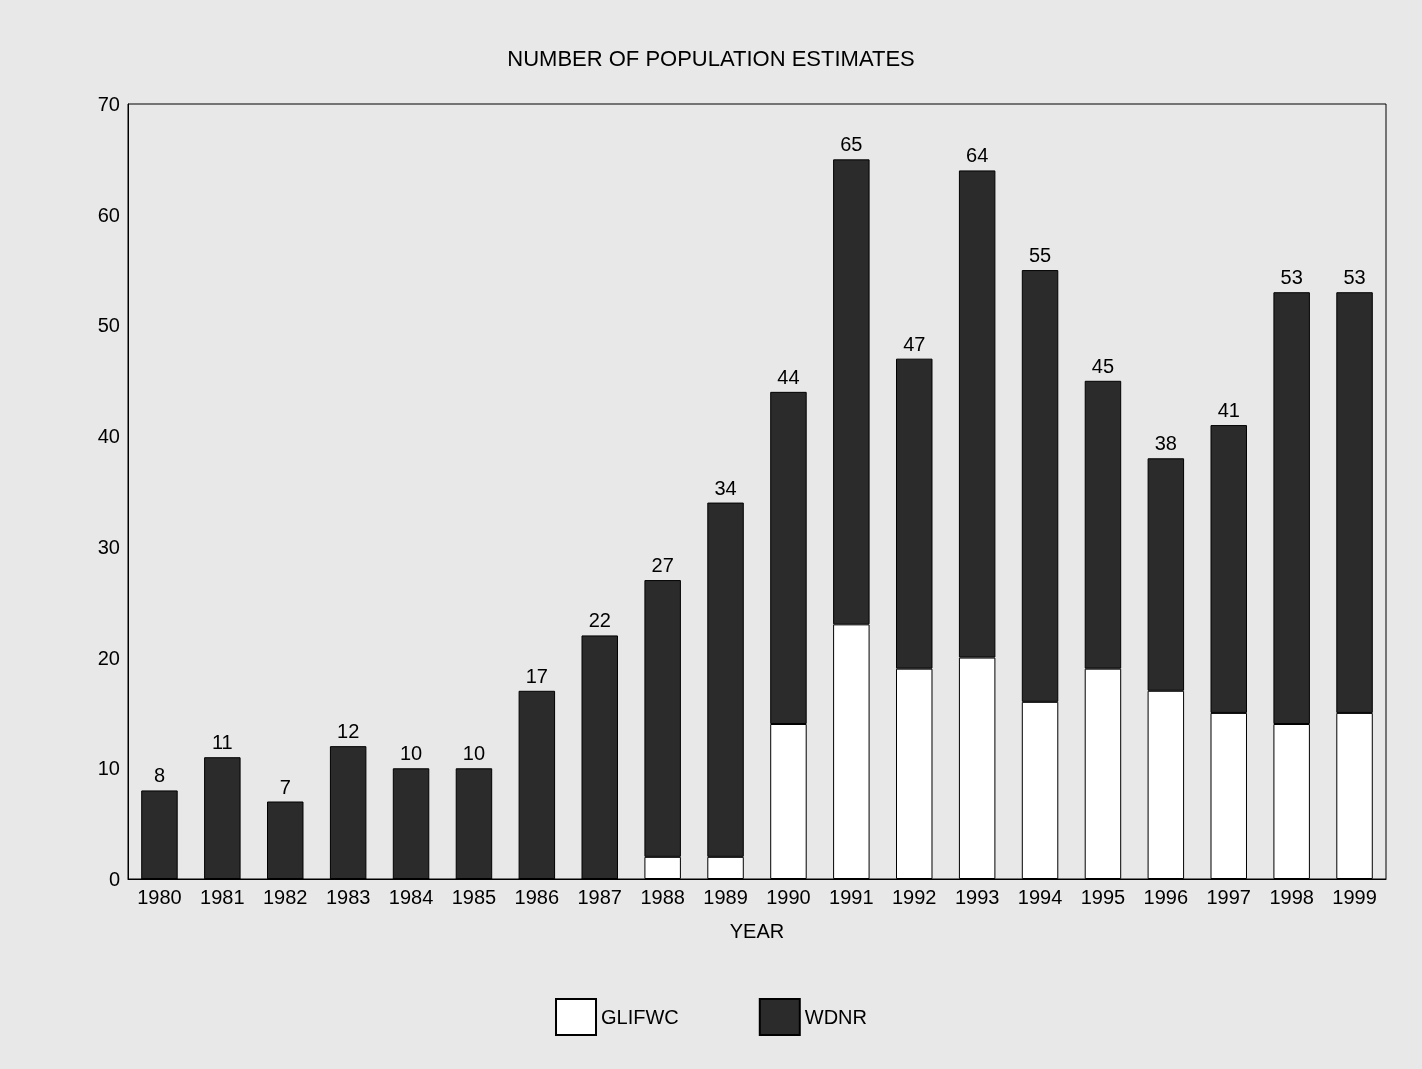 The width and height of the screenshot is (1422, 1069). Describe the element at coordinates (851, 897) in the screenshot. I see `x-tick-label: 1991` at that location.